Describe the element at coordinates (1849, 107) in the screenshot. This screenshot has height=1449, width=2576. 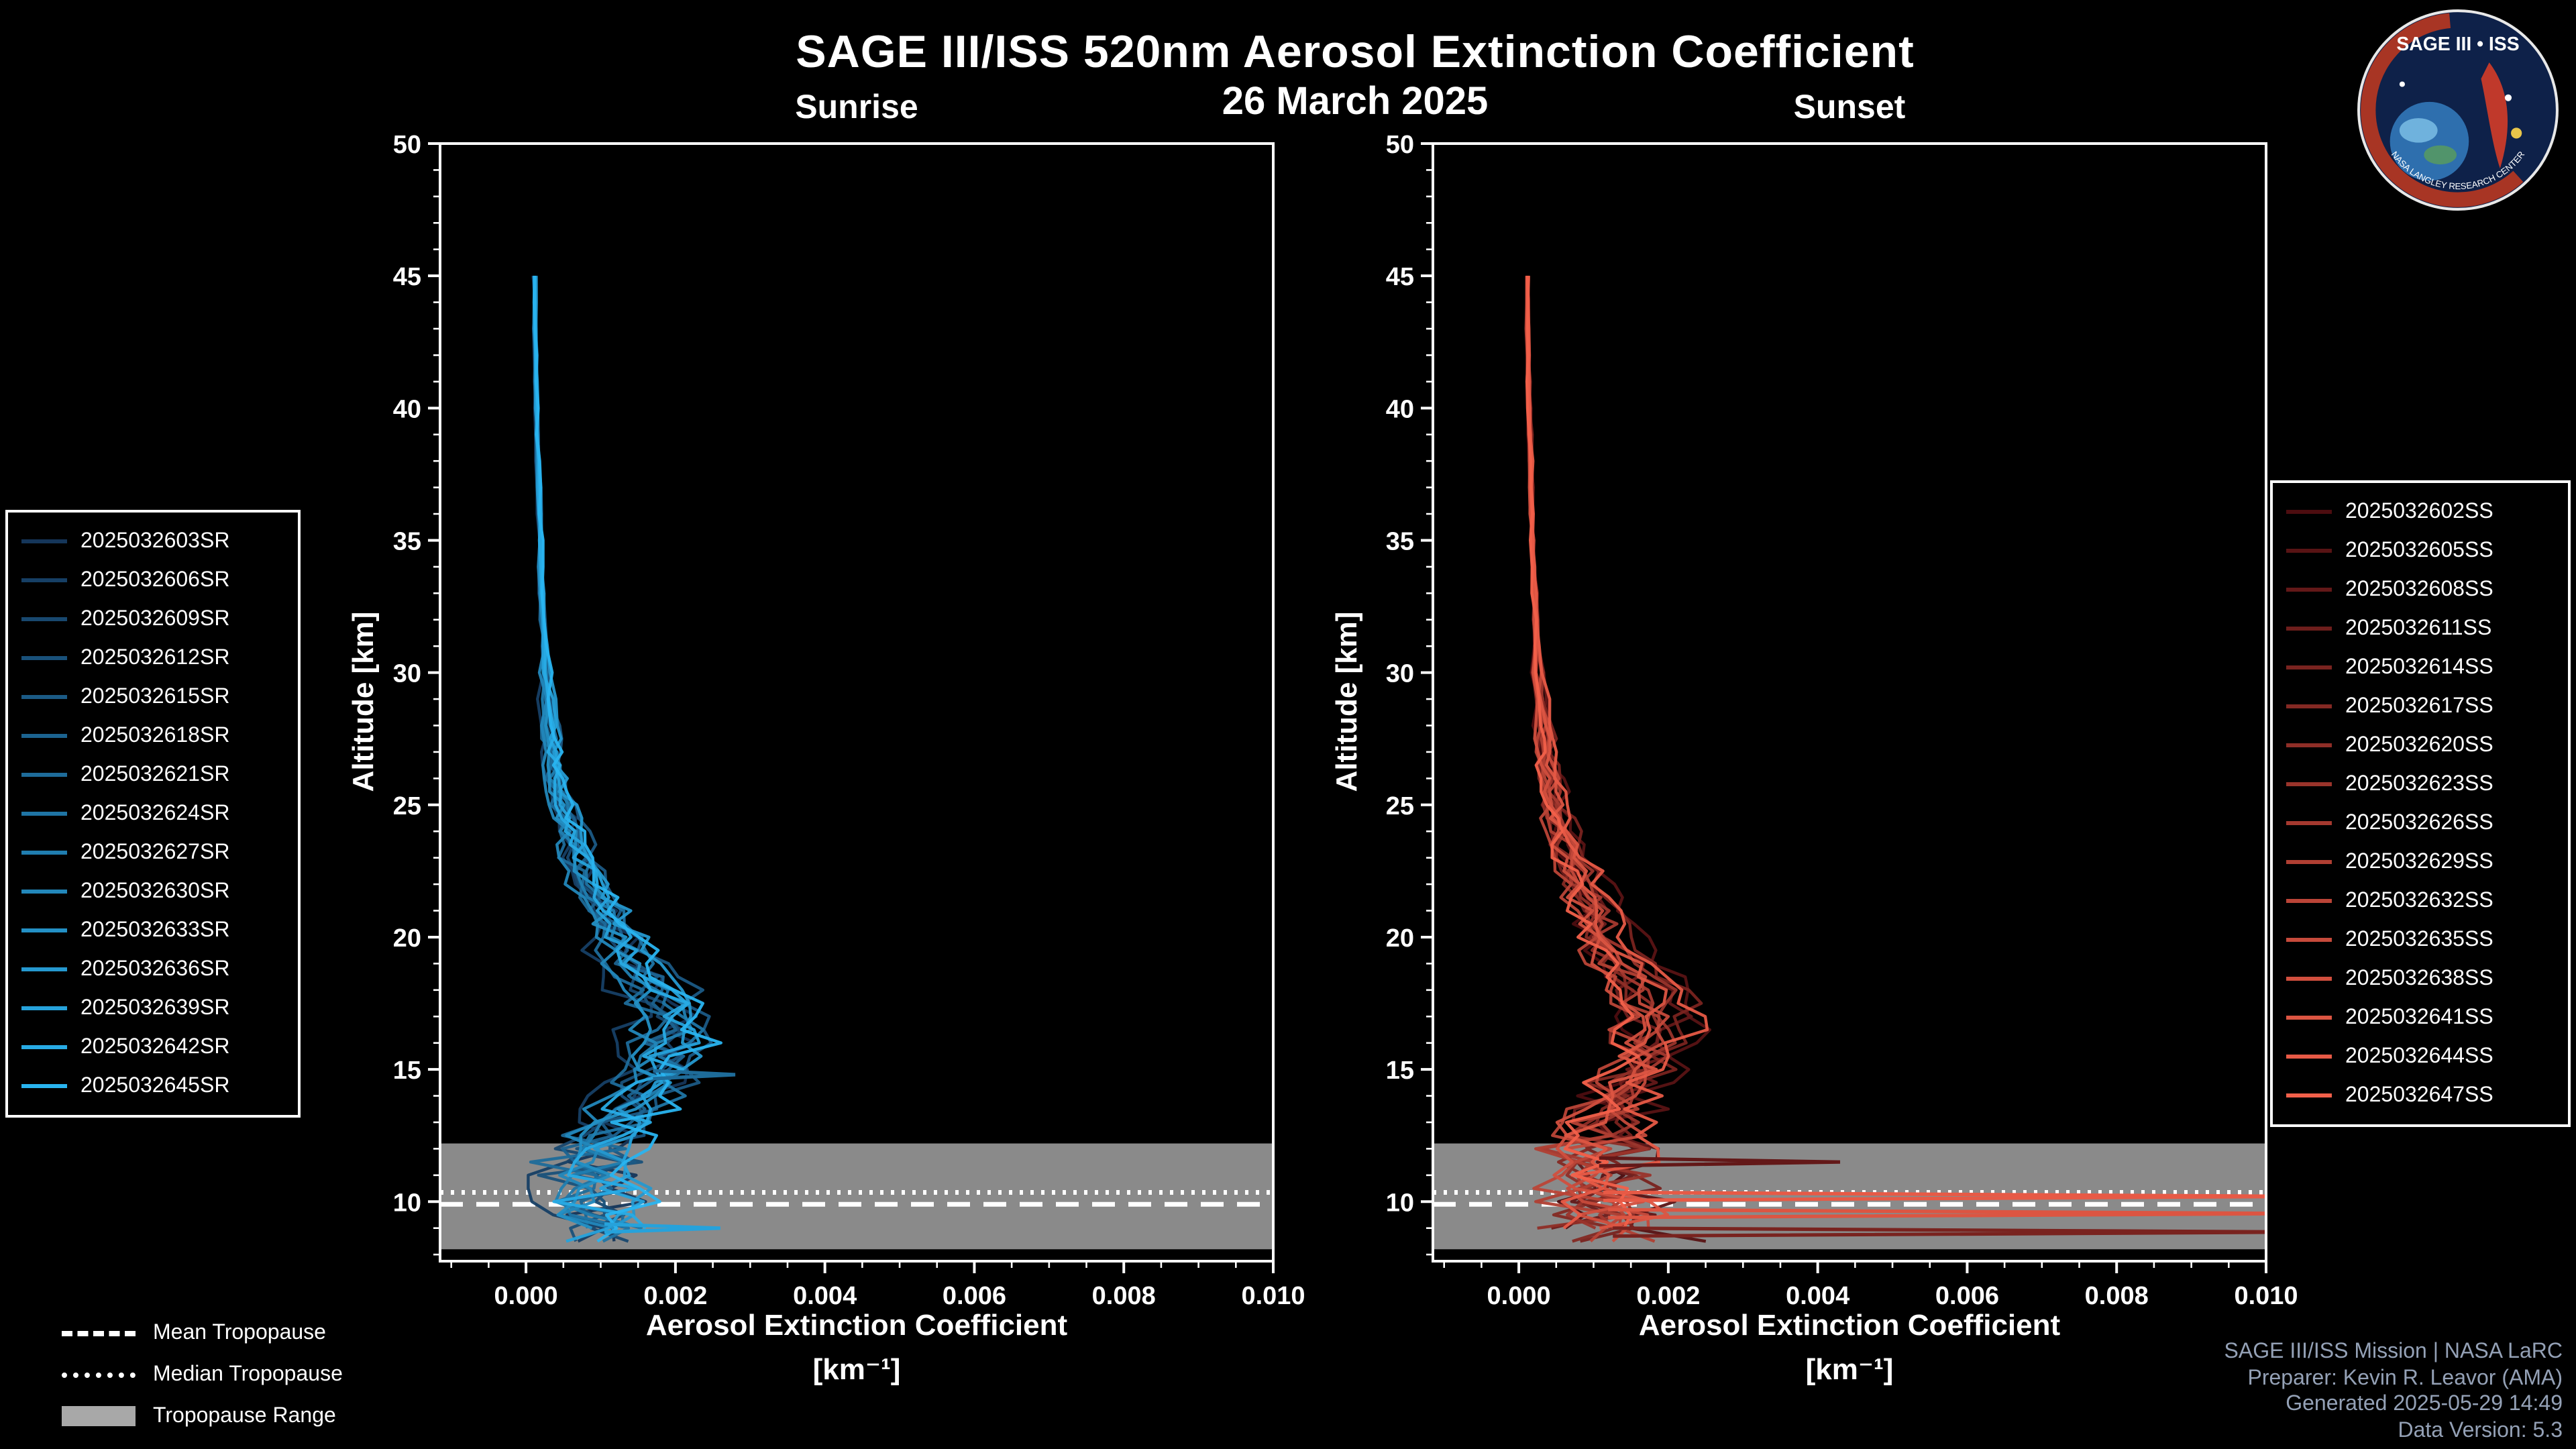
I see `panel-title-sunset: Sunset` at that location.